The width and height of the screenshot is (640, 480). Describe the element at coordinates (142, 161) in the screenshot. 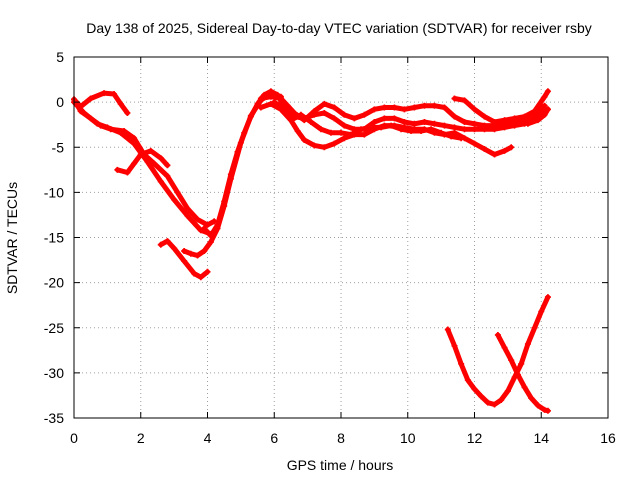

I see `series-track-d` at that location.